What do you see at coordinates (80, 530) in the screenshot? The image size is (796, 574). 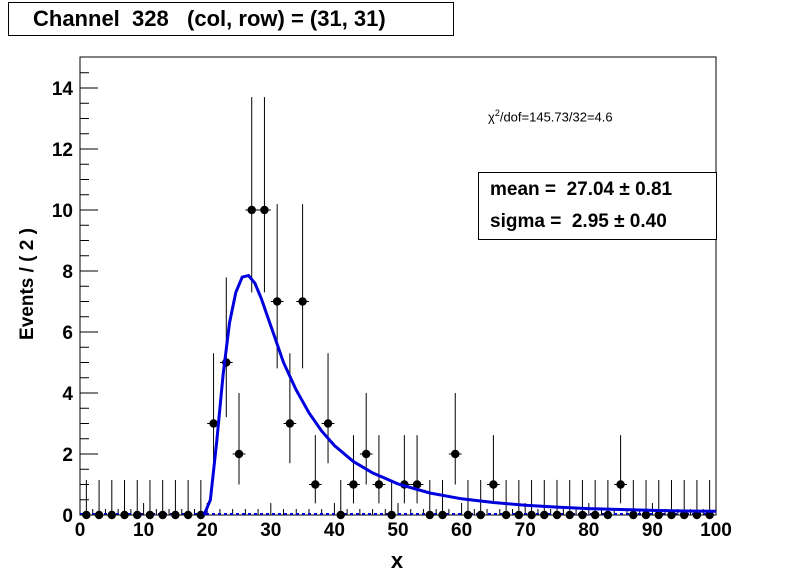 I see `x-tick-label: 0` at bounding box center [80, 530].